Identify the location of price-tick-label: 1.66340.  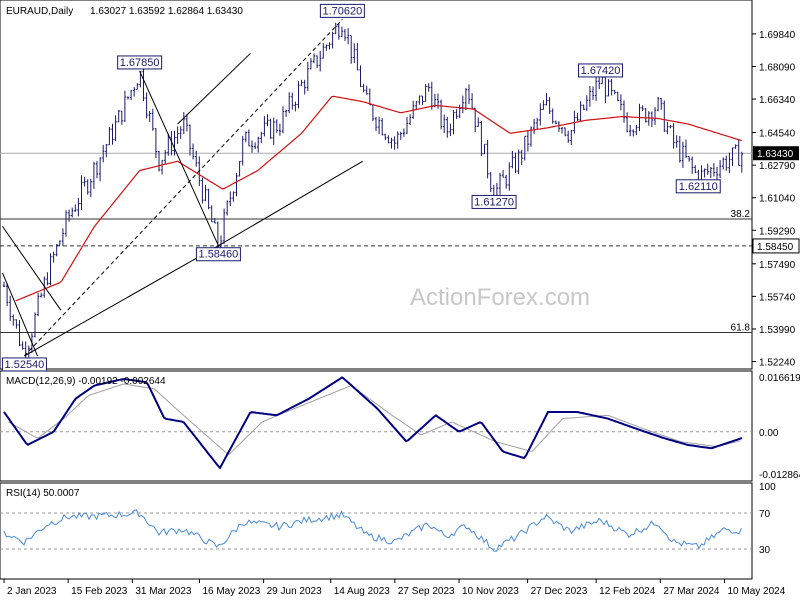
(777, 100).